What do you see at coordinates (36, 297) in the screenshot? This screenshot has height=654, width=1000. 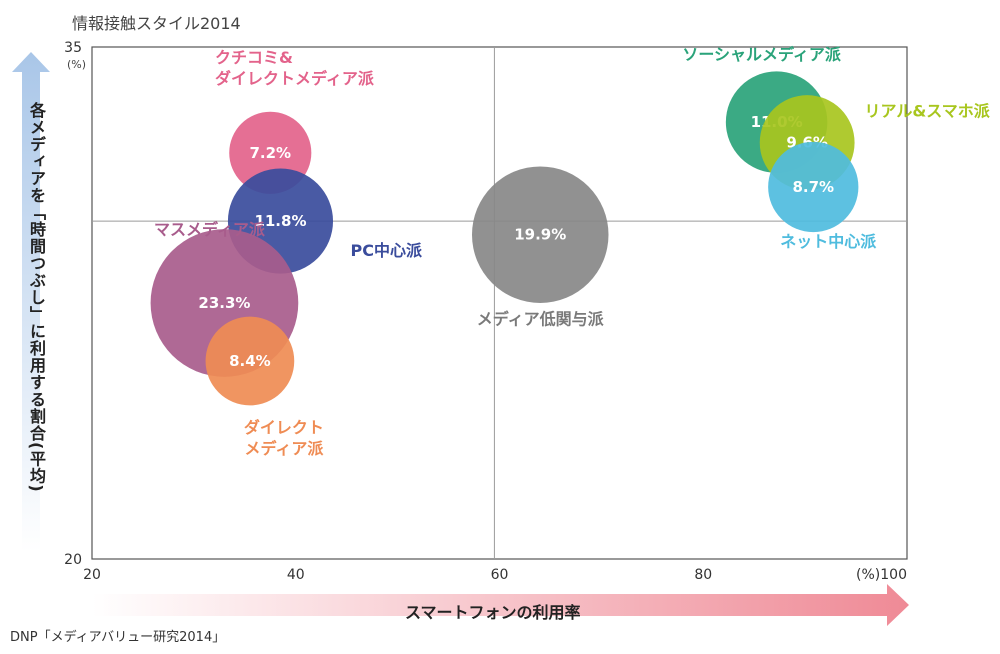 I see `y-axis-label: 各メディアを「時間つぶし」に利用する割合(平均)` at bounding box center [36, 297].